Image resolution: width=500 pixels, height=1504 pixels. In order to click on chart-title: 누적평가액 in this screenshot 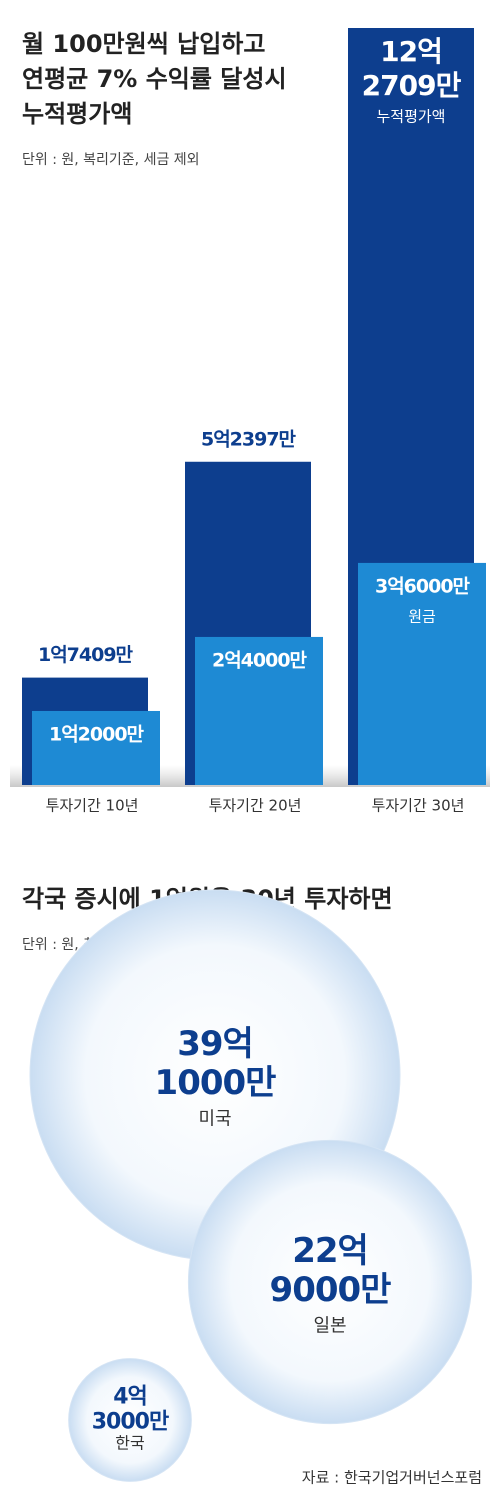, I will do `click(77, 114)`.